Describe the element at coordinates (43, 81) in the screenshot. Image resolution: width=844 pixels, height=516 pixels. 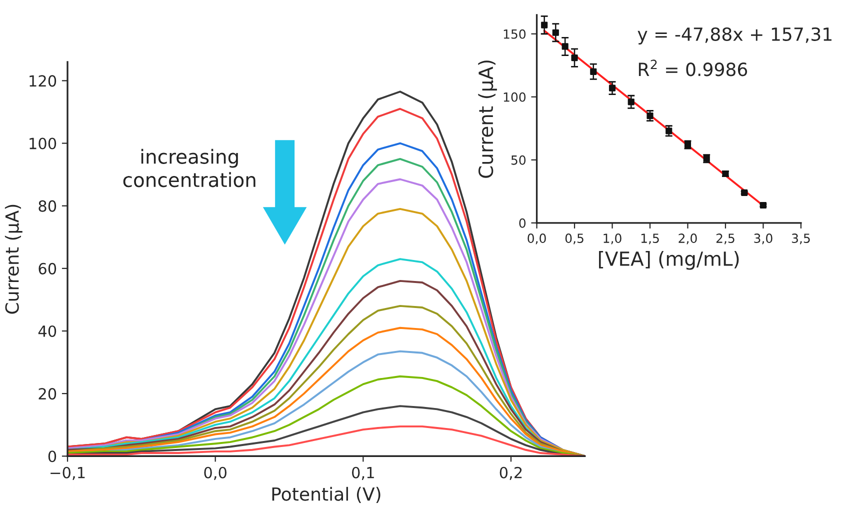
I see `y-tick-label: 120` at that location.